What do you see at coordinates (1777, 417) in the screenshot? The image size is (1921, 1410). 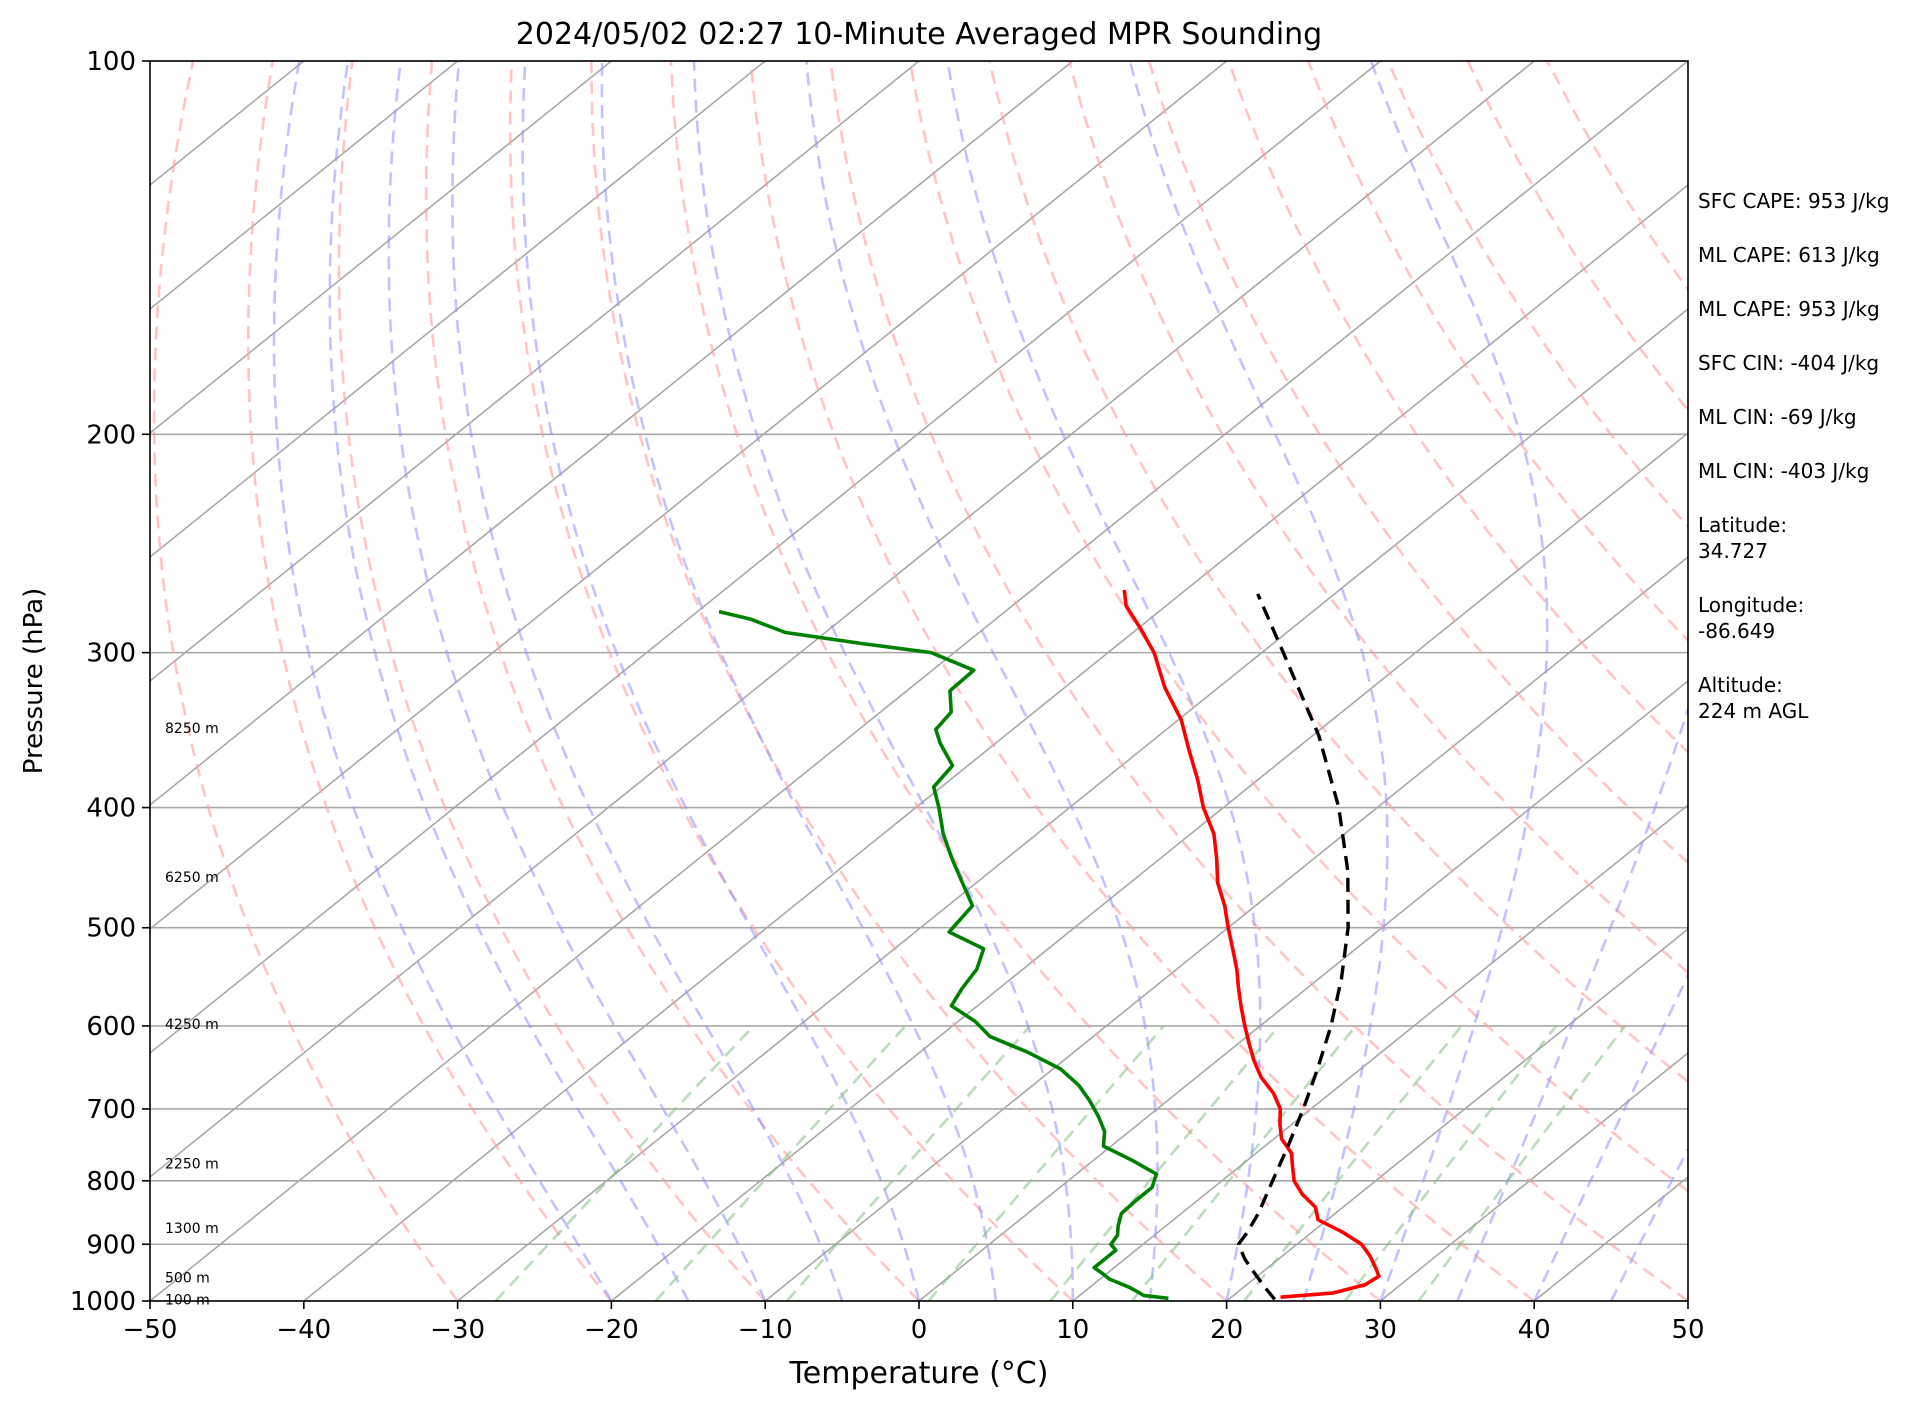 I see `ml-cin-text: ML CIN: -69 J/kg` at bounding box center [1777, 417].